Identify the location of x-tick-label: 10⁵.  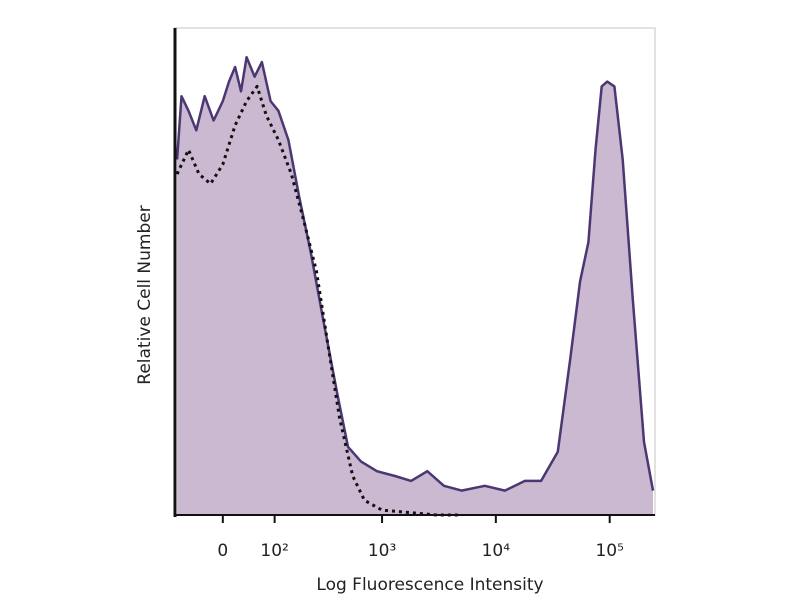
(609, 551).